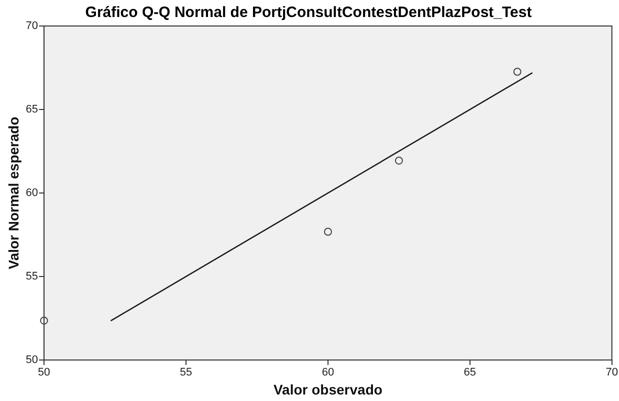  Describe the element at coordinates (32, 26) in the screenshot. I see `y-tick-label: 70` at that location.